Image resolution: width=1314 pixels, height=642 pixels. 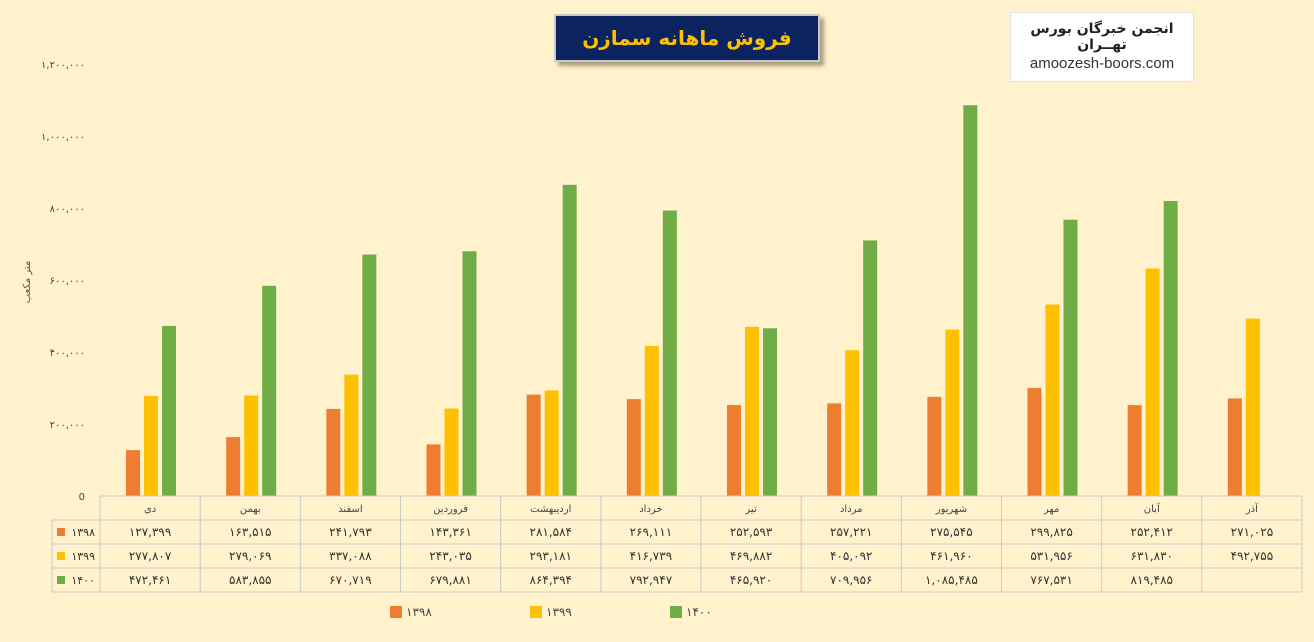 I want to click on table-series-name: ۱۳۹۹, so click(x=83, y=556).